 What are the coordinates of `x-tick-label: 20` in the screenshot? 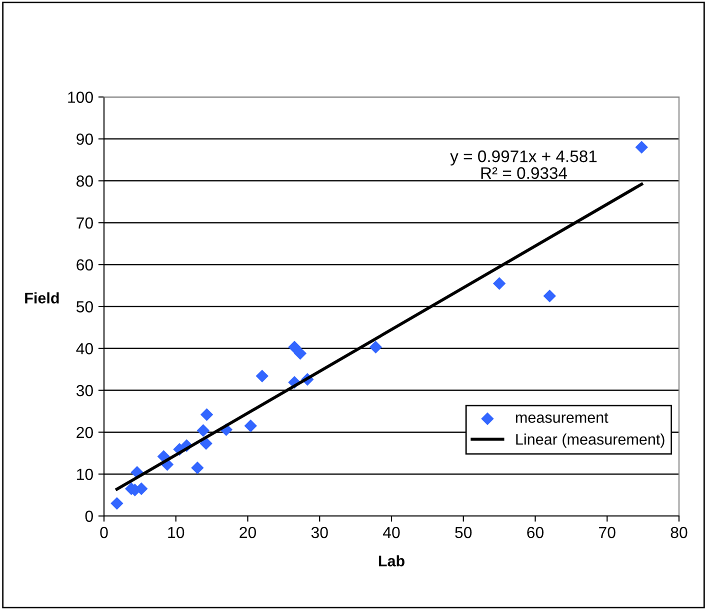 It's located at (248, 532).